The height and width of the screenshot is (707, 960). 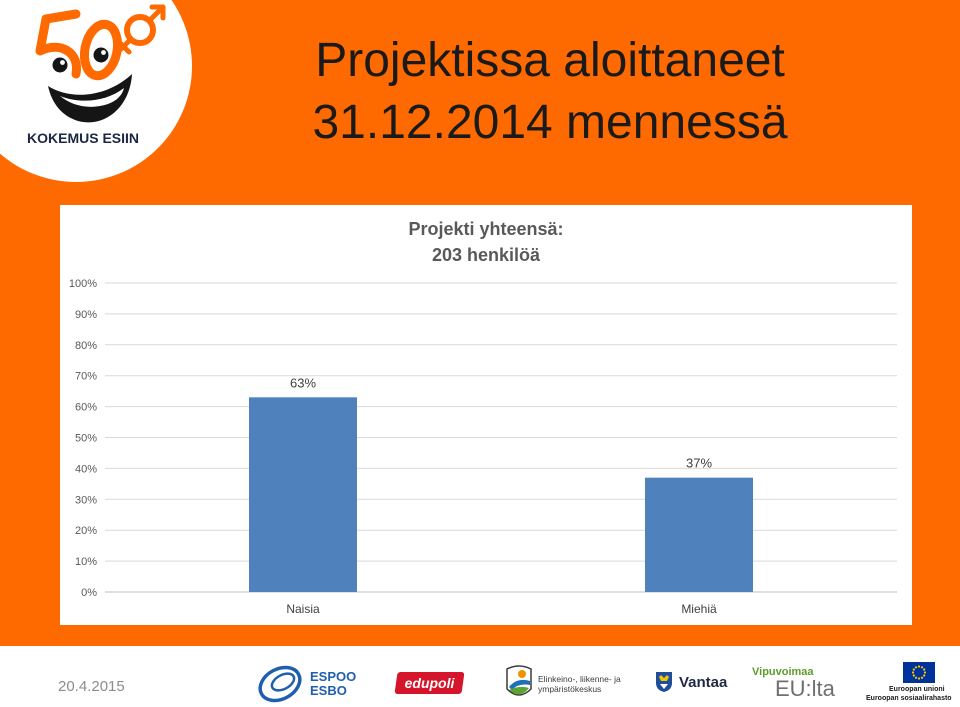 What do you see at coordinates (664, 682) in the screenshot?
I see `vantaa-shield-icon` at bounding box center [664, 682].